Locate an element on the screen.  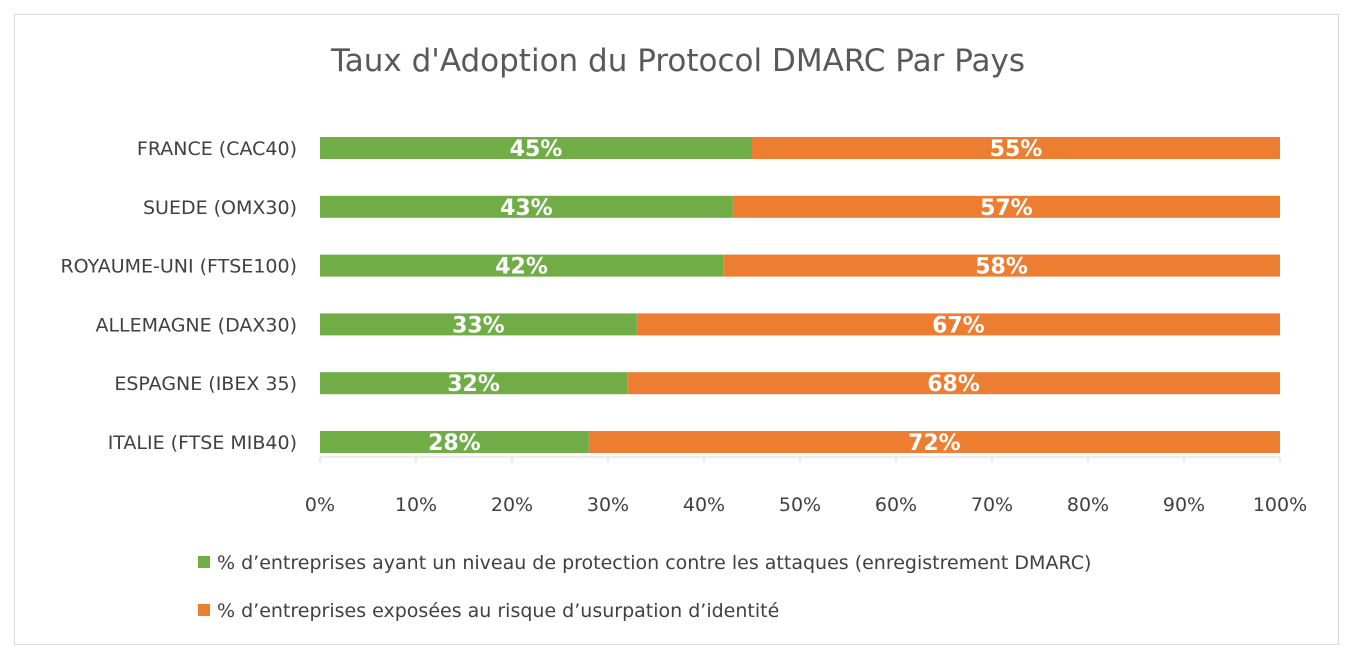
data-label: 58% is located at coordinates (1001, 267).